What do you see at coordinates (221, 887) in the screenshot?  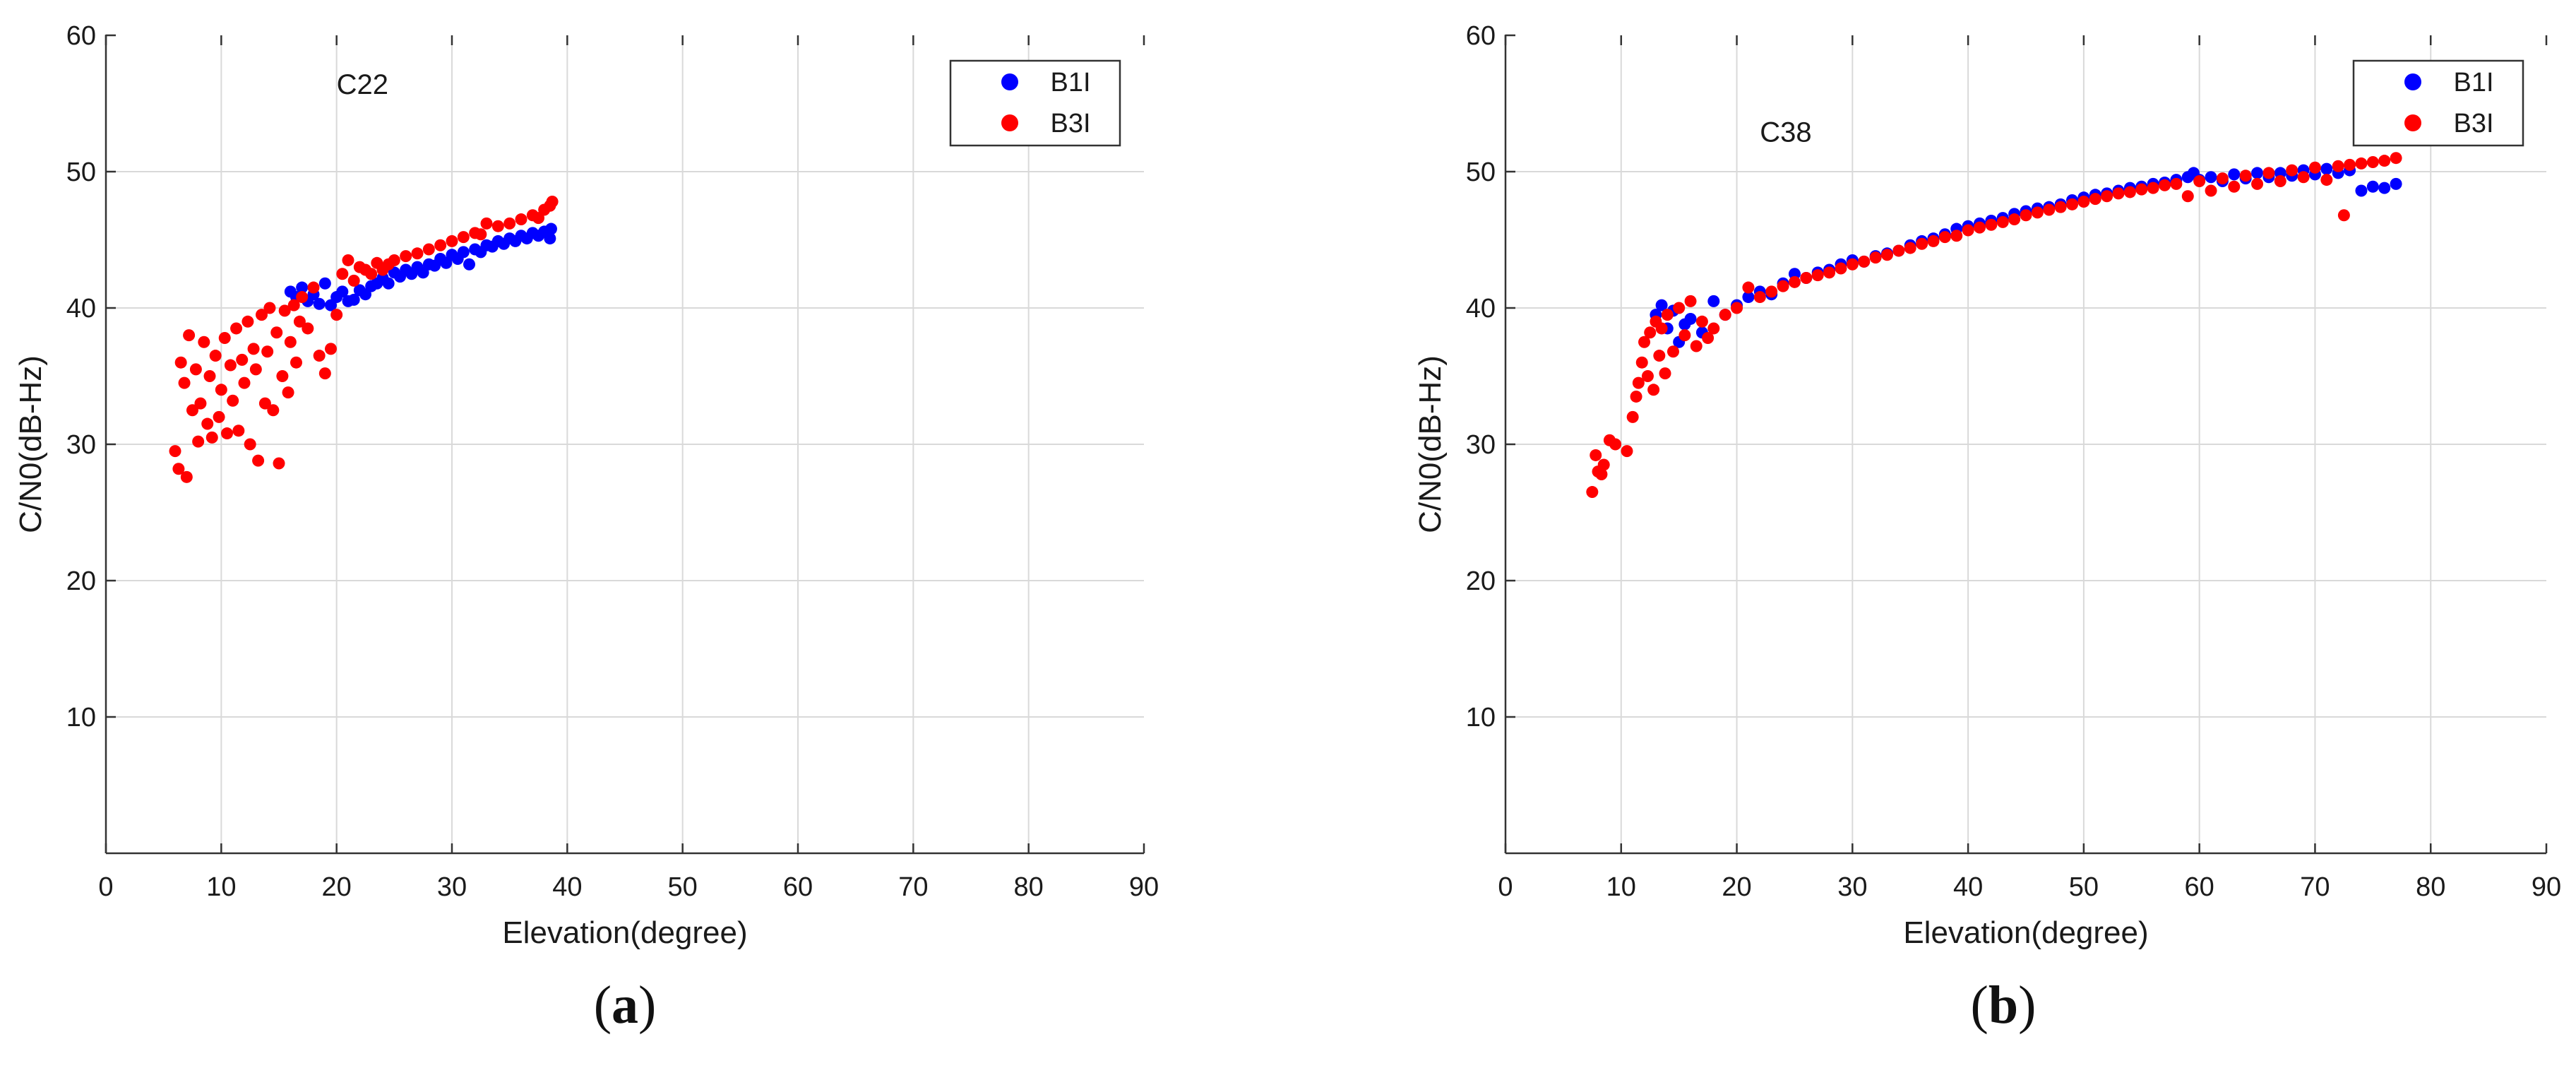 I see `x-tick-label: 10` at bounding box center [221, 887].